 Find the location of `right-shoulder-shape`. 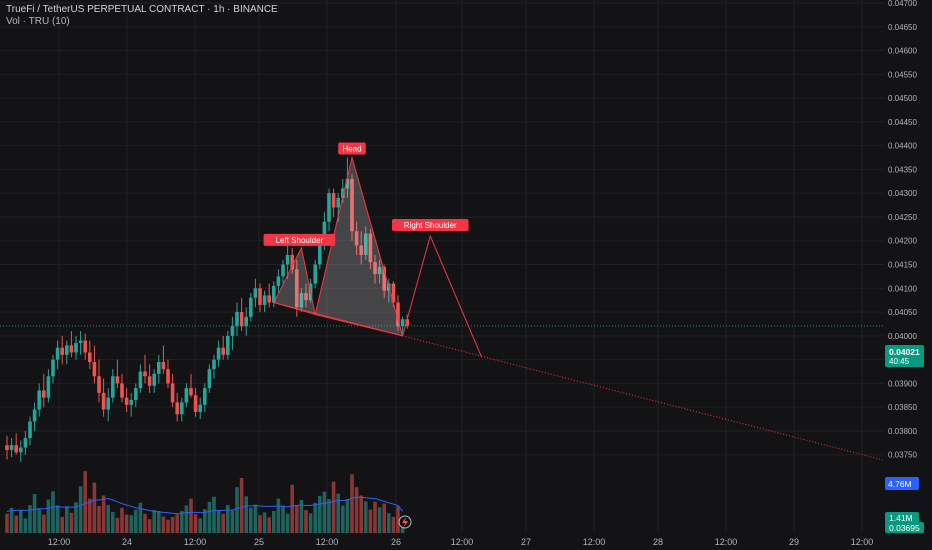

right-shoulder-shape is located at coordinates (442, 296).